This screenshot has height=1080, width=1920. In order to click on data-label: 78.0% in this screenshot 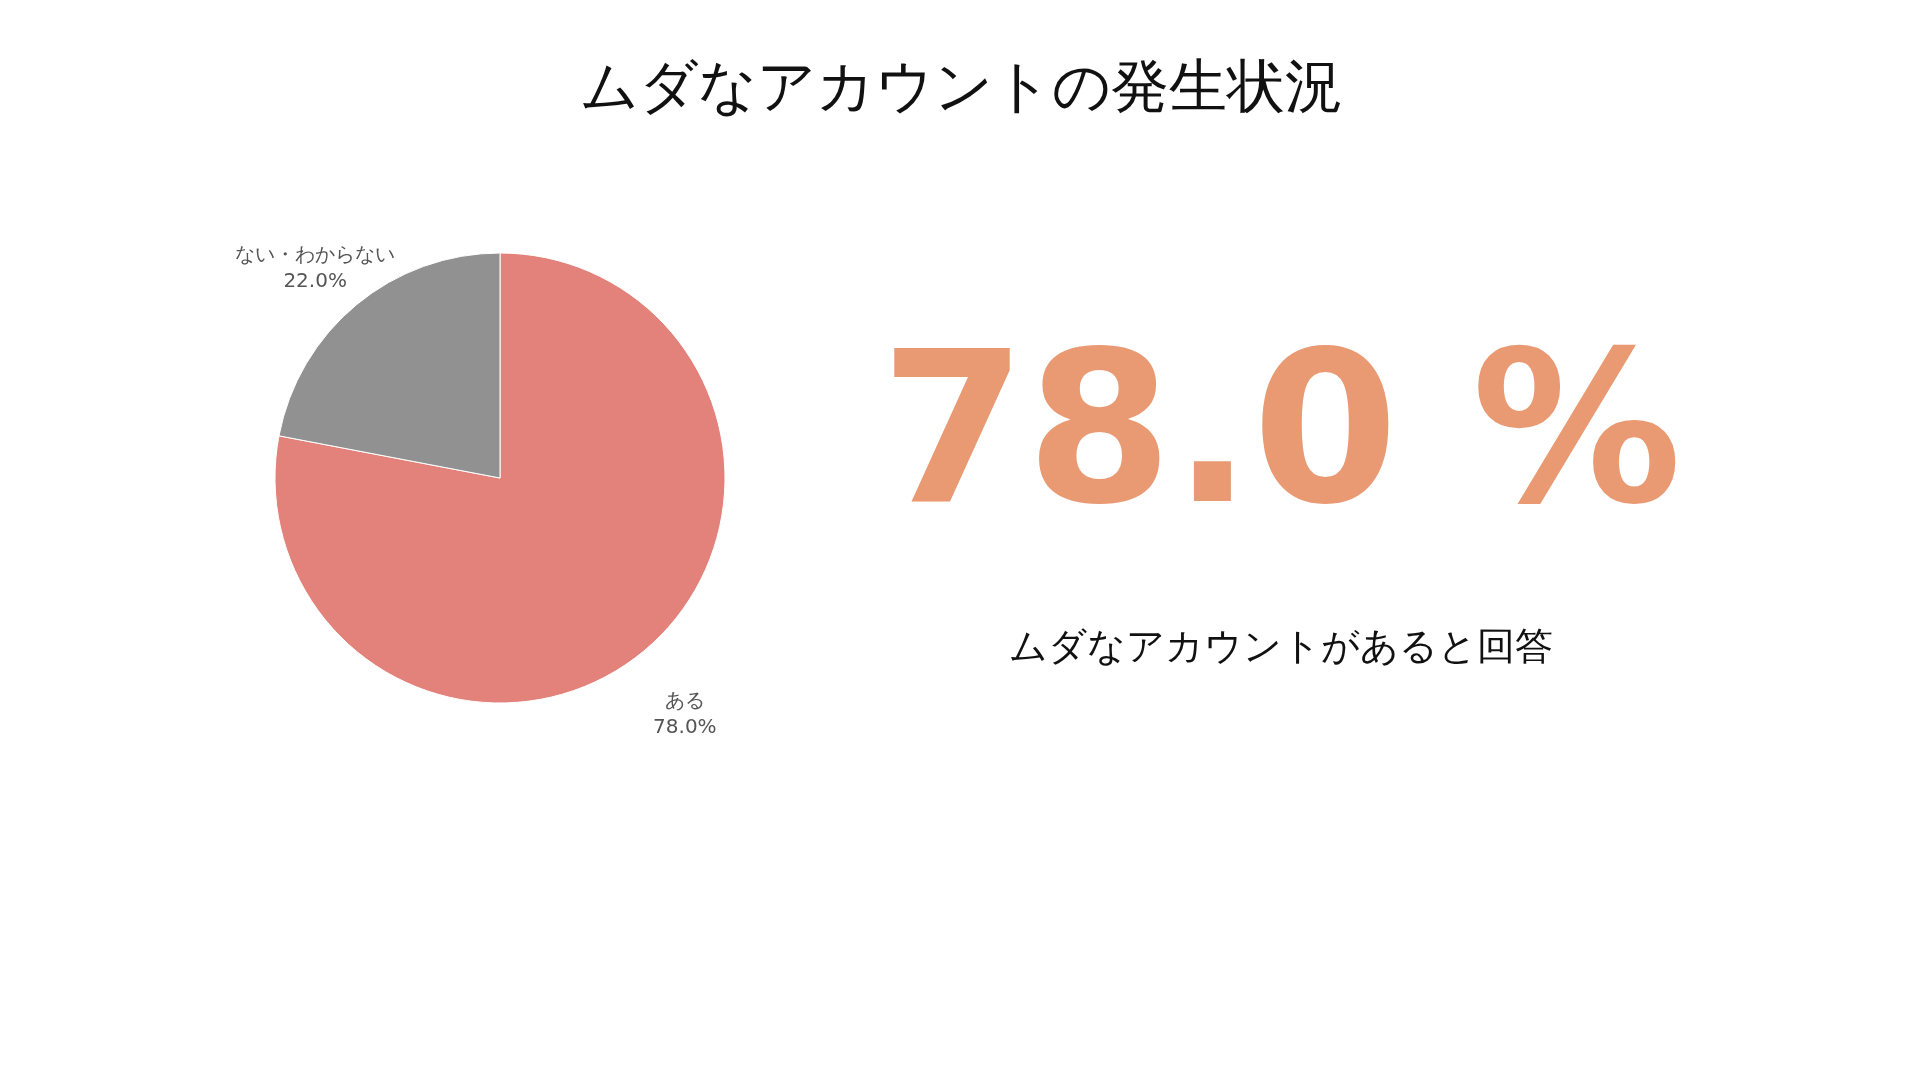, I will do `click(685, 726)`.